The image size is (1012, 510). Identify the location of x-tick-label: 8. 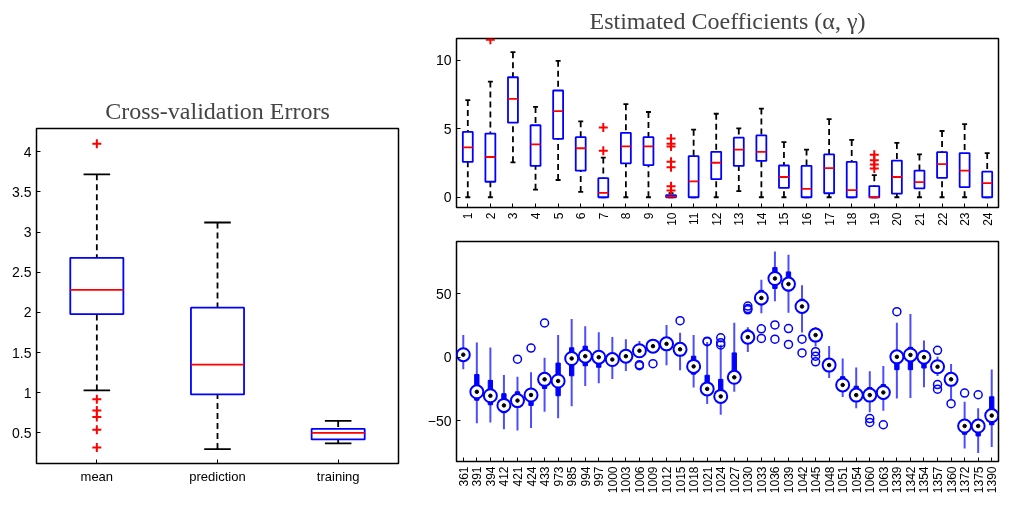
(626, 216).